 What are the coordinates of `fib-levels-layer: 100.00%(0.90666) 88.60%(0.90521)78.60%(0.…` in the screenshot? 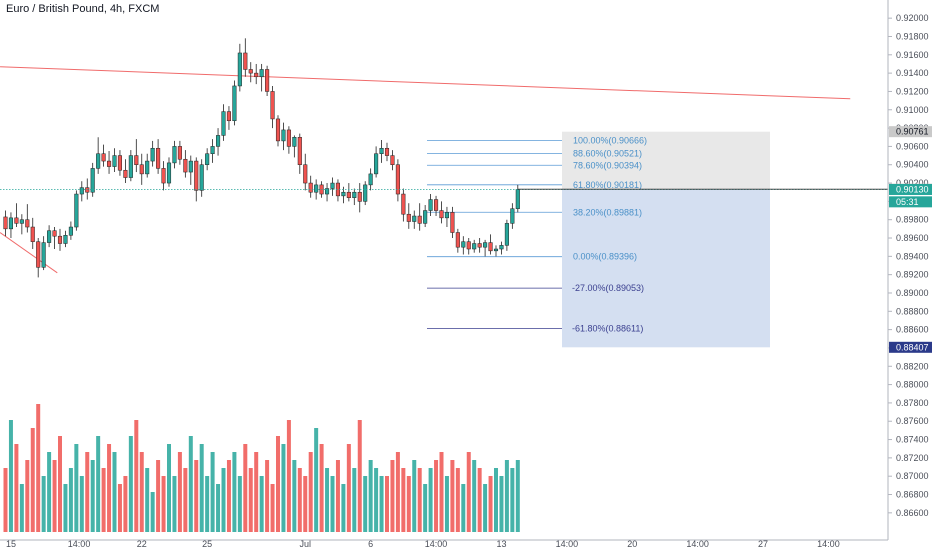 It's located at (537, 234).